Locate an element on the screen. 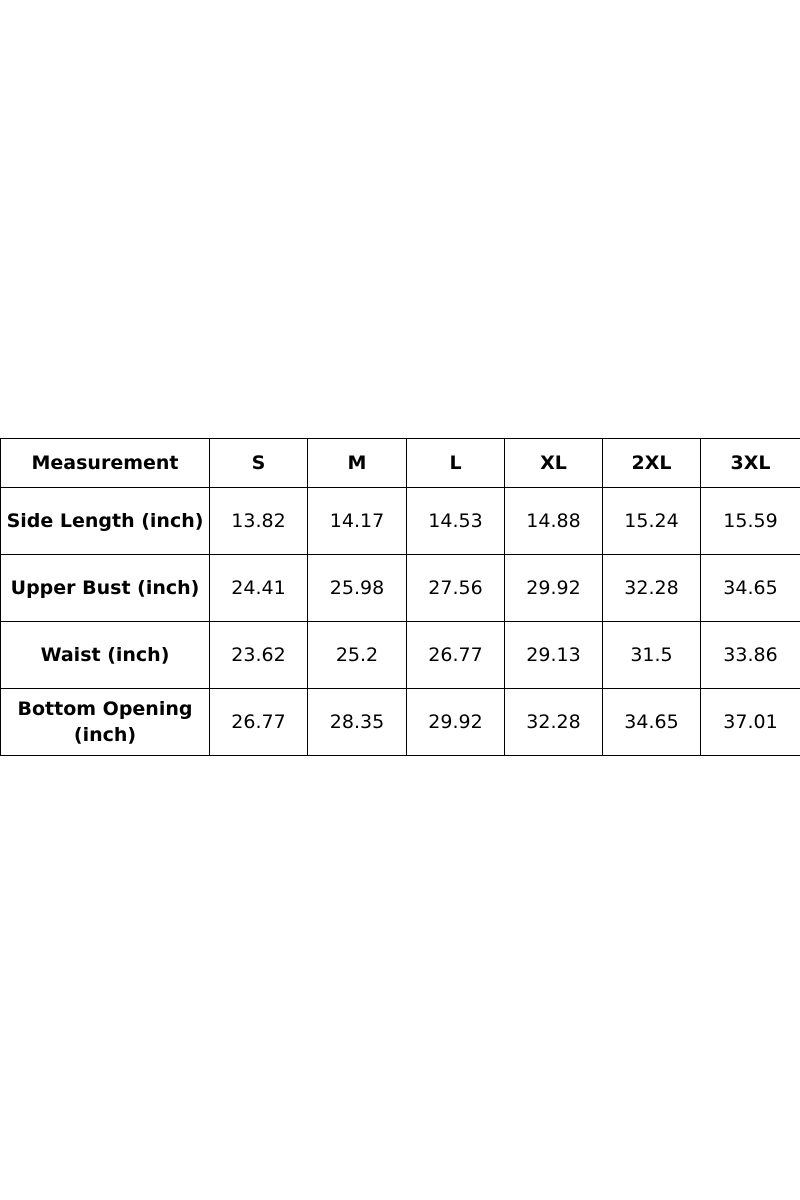  cell: 37.01 is located at coordinates (750, 722).